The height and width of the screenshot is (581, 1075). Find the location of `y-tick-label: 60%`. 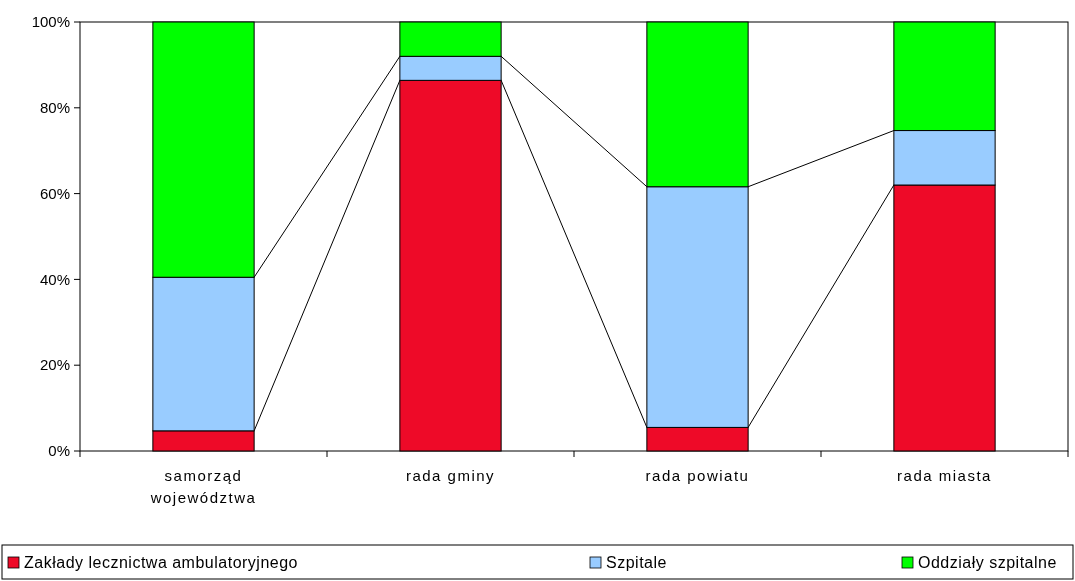

y-tick-label: 60% is located at coordinates (54, 193).